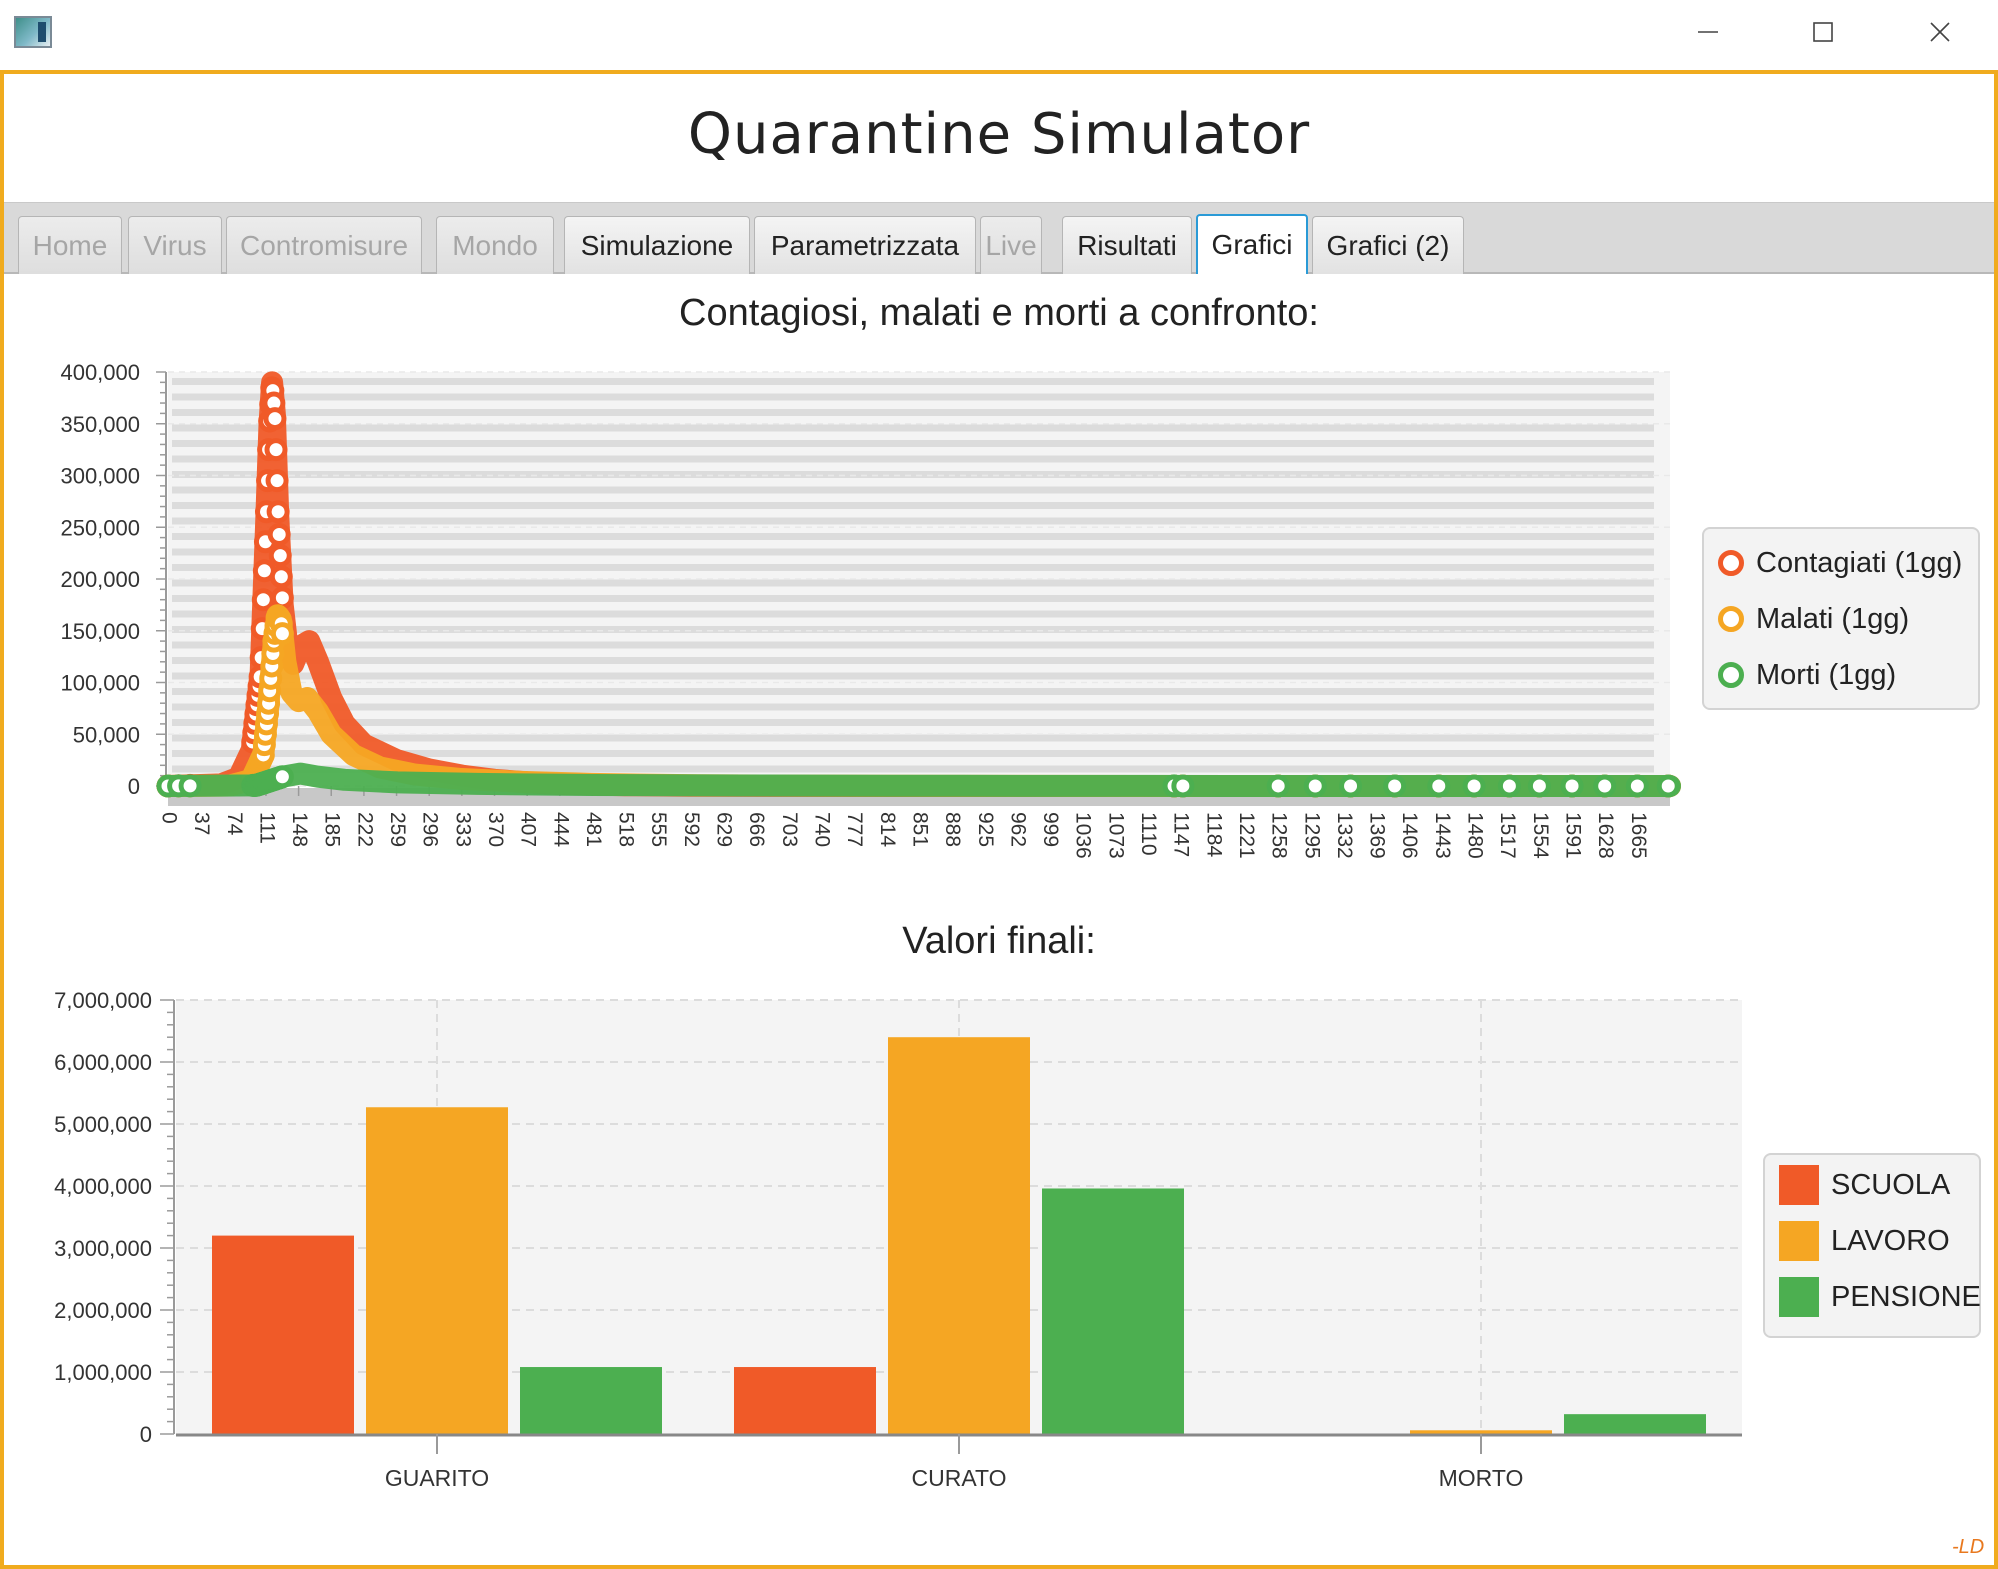  What do you see at coordinates (985, 829) in the screenshot?
I see `x-tick-label: 925` at bounding box center [985, 829].